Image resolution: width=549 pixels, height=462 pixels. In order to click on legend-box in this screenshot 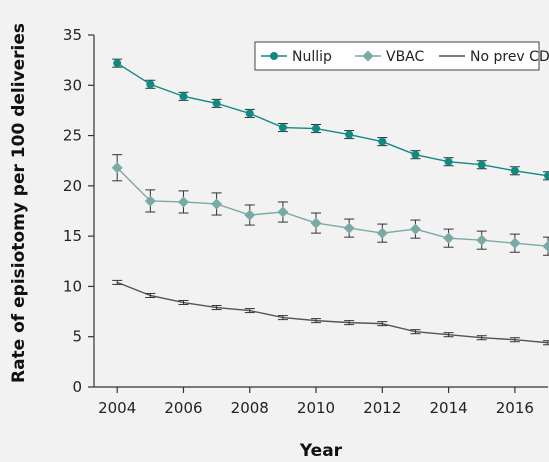, I will do `click(397, 56)`.